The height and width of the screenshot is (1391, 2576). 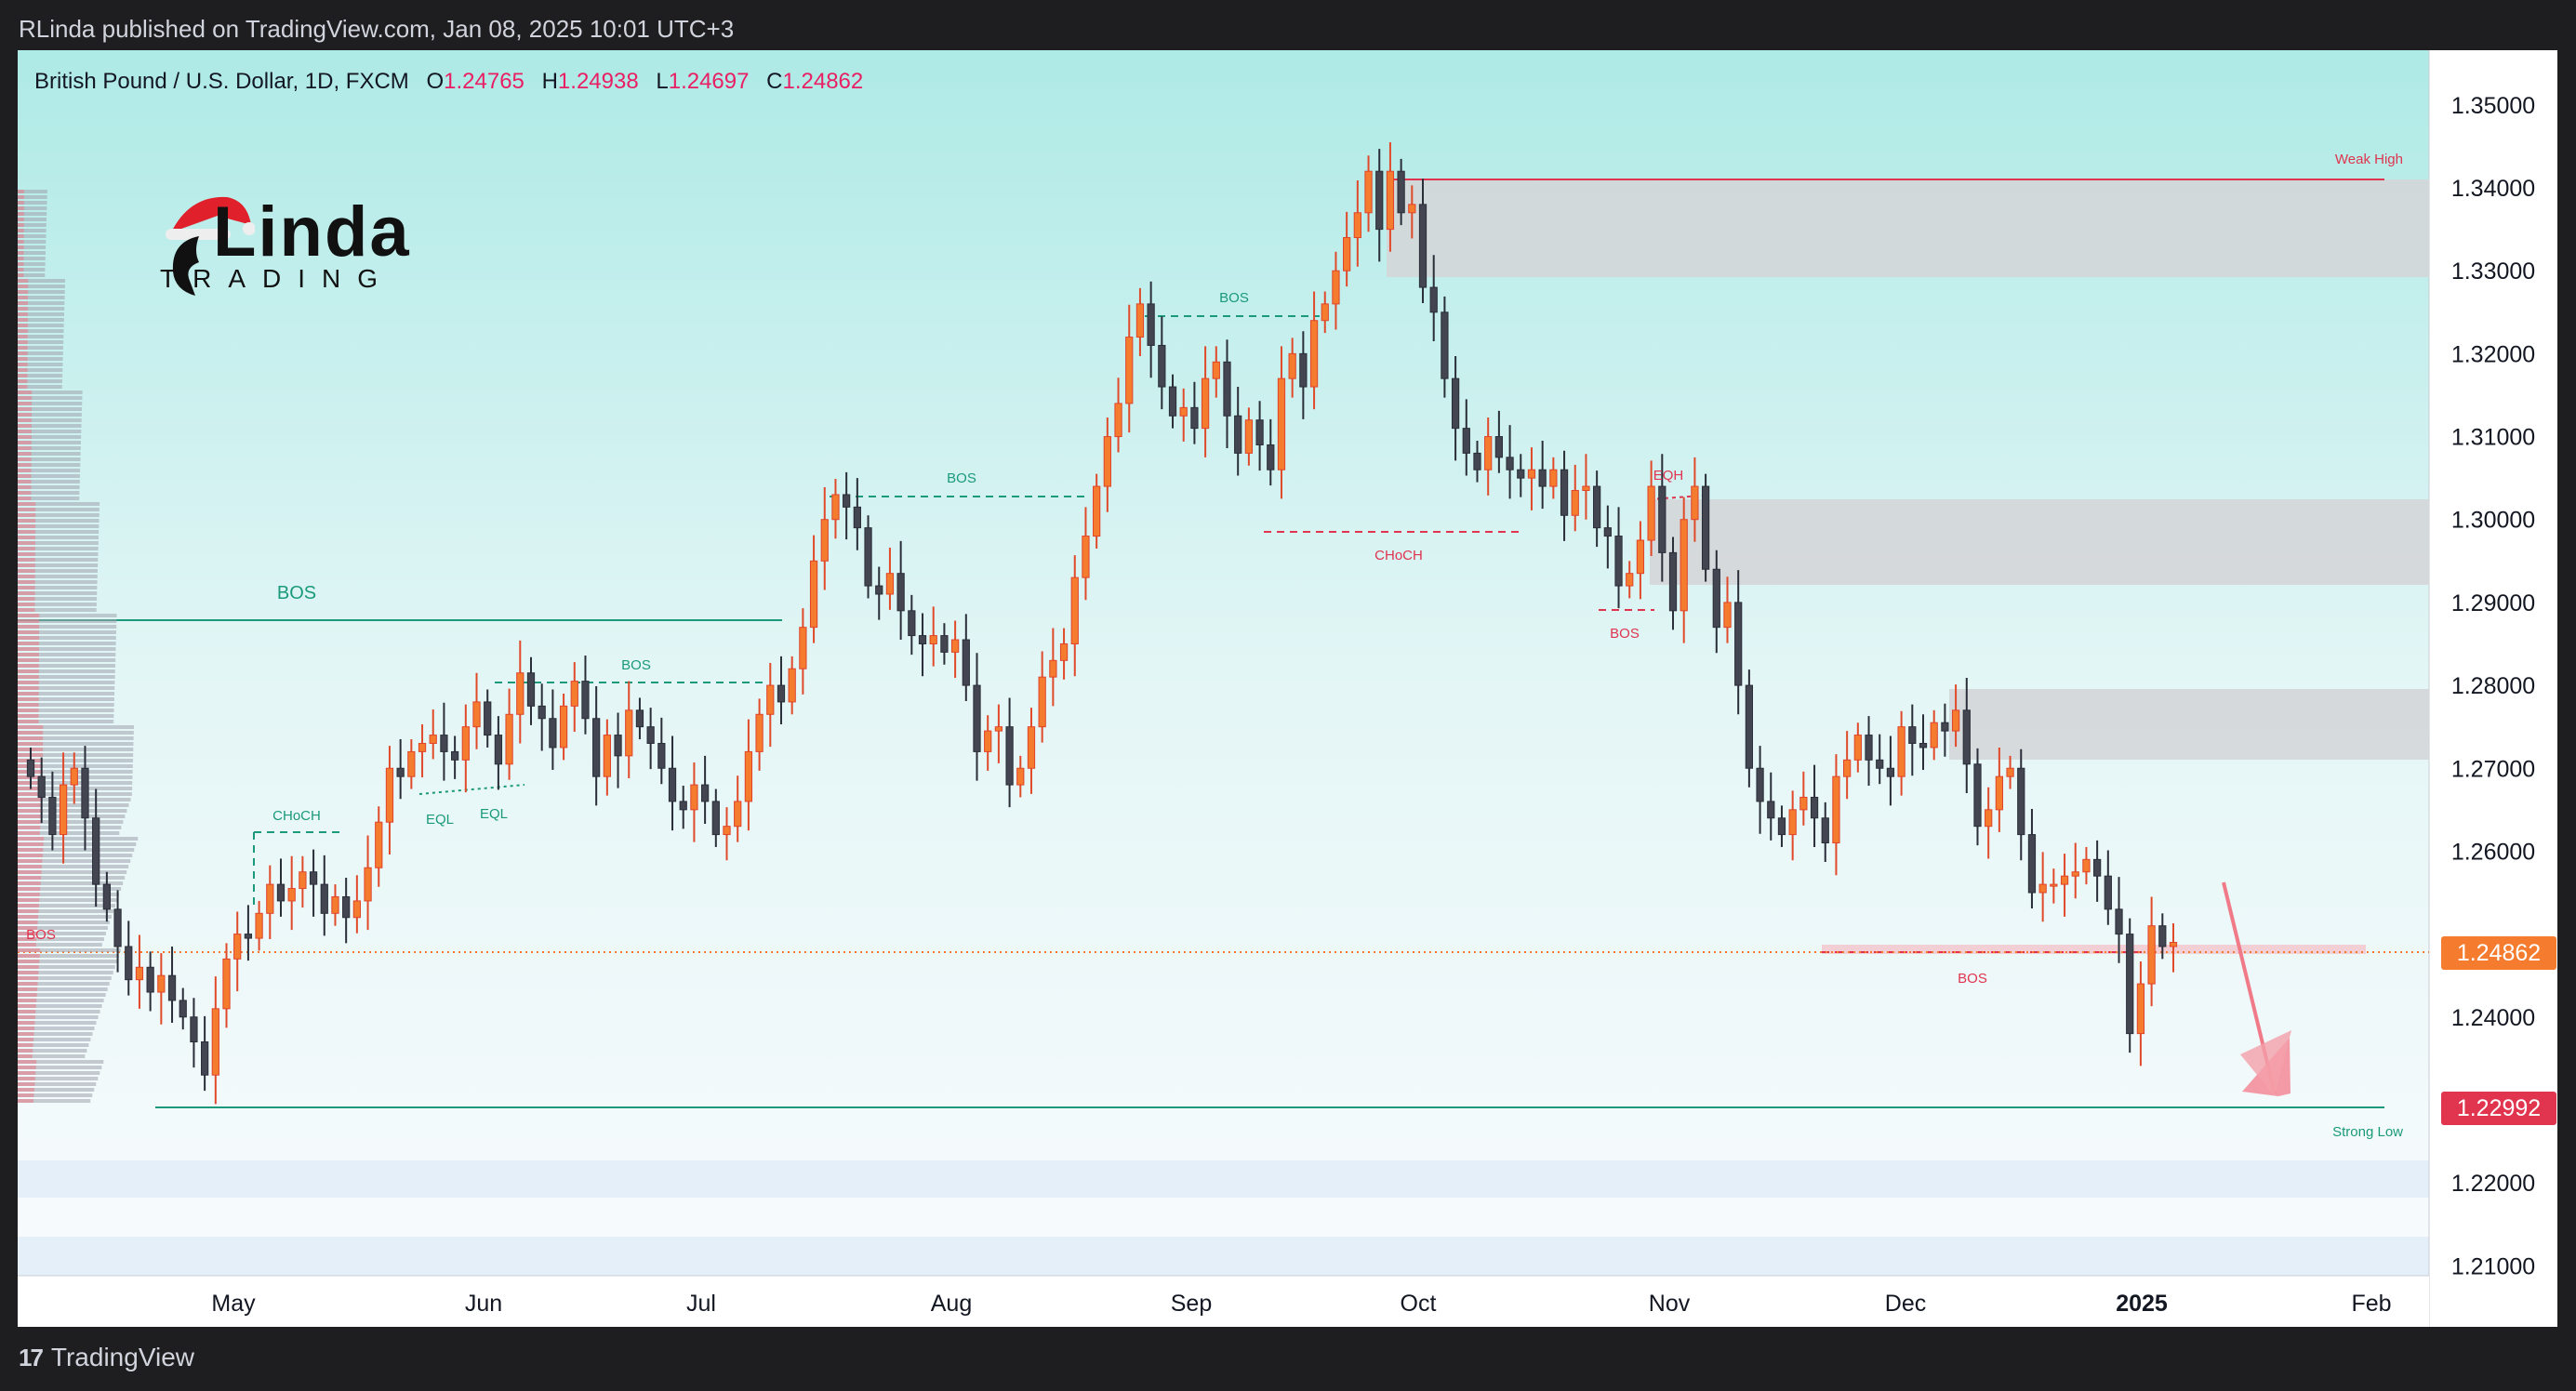 I want to click on symbol-title: British Pound / U.S. Dollar, 1D, FXCM, so click(x=221, y=81).